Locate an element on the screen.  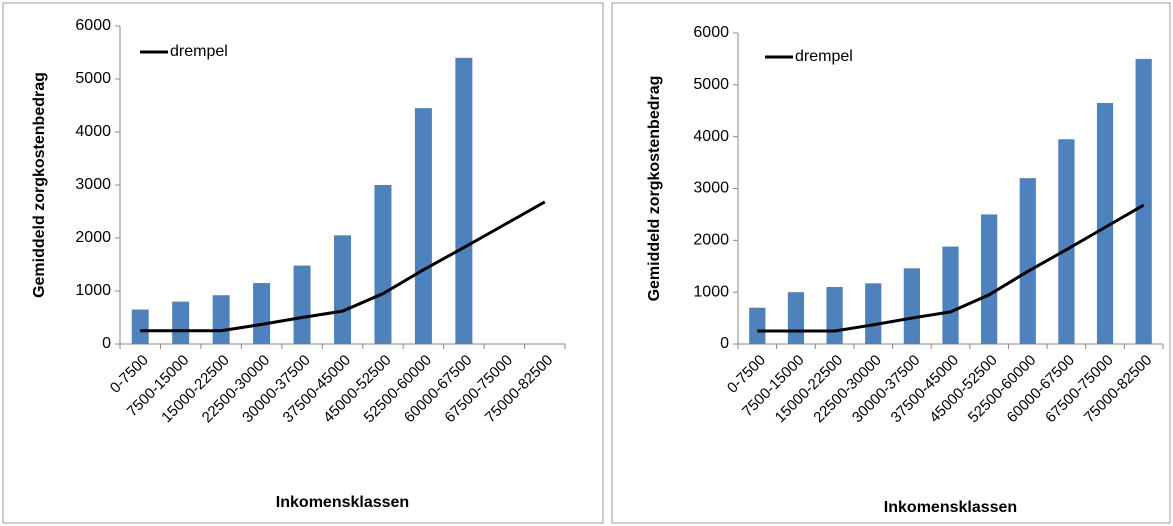
x-tick-label: 75000-82500 is located at coordinates (1118, 389).